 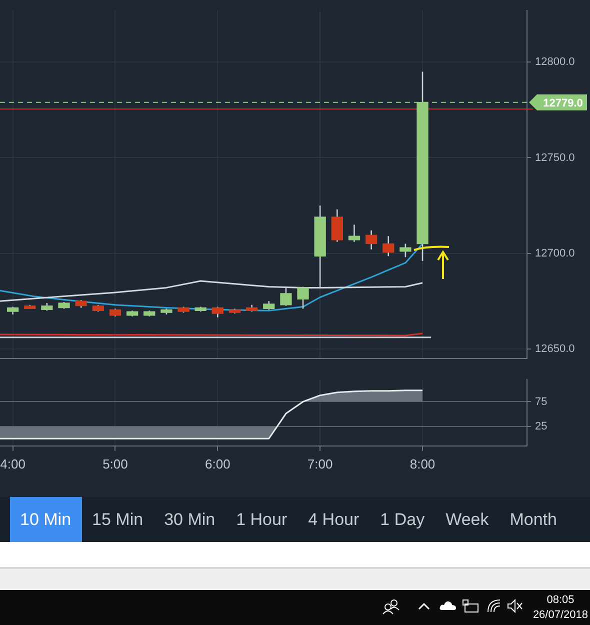 I want to click on x-tick-label: 7:00, so click(x=320, y=464).